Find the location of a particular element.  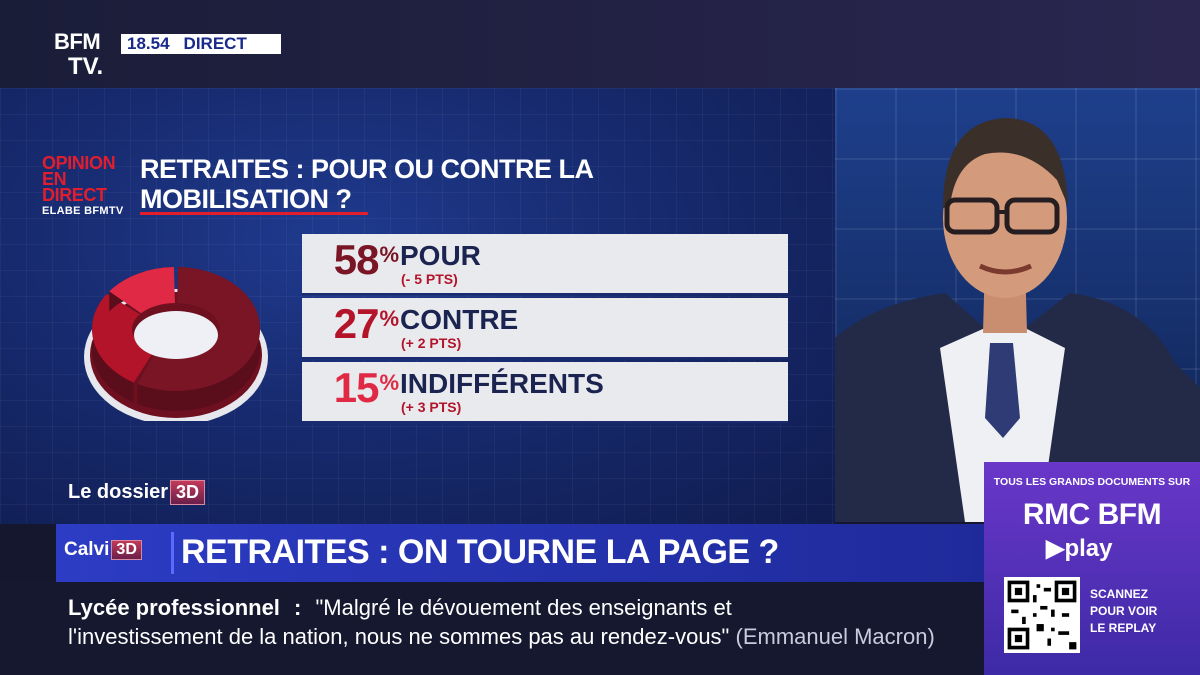

headline-bar is located at coordinates (520, 553).